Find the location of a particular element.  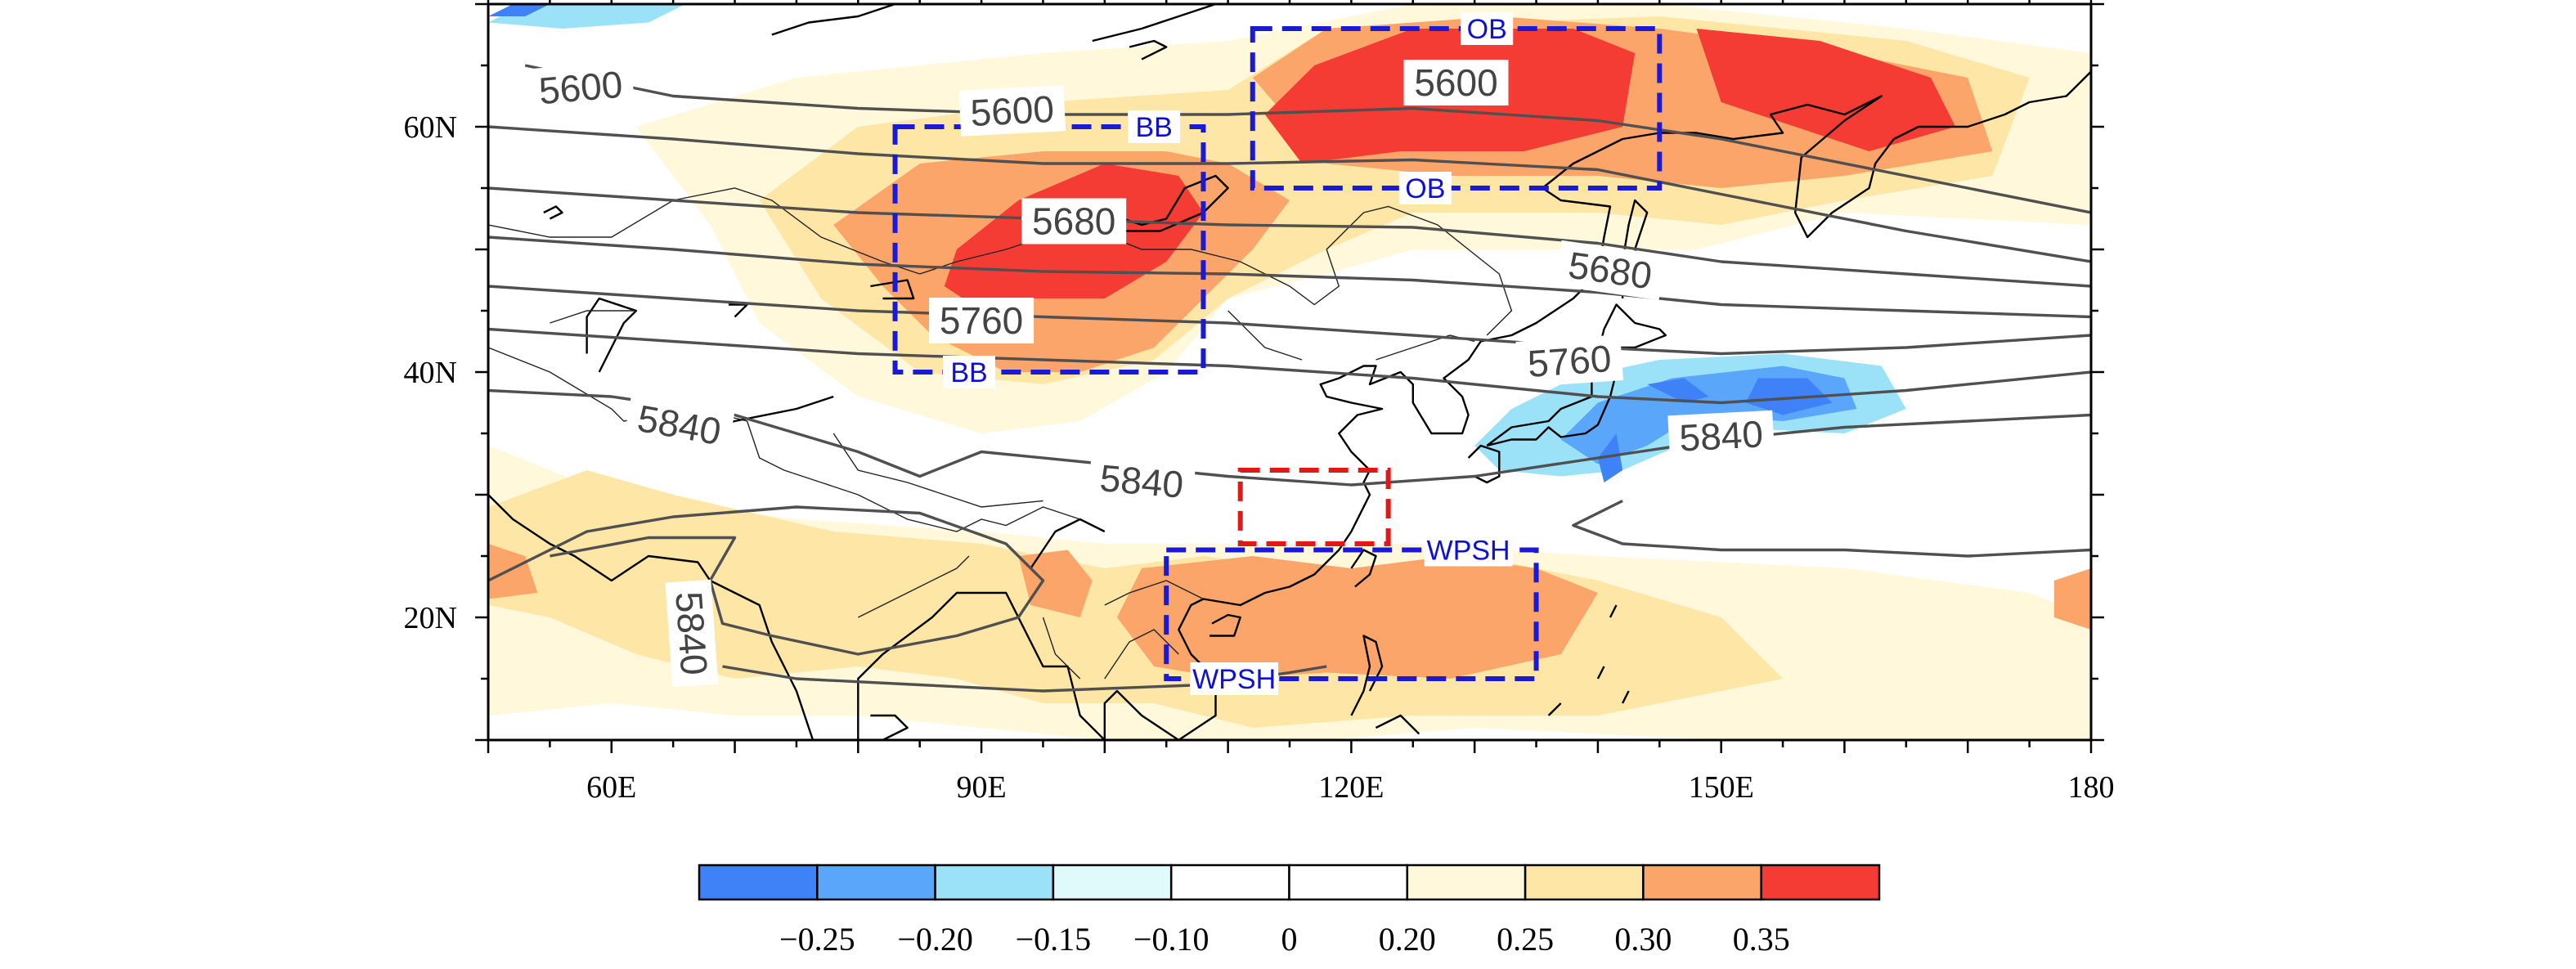

lat-tick-label: 60N is located at coordinates (431, 127).